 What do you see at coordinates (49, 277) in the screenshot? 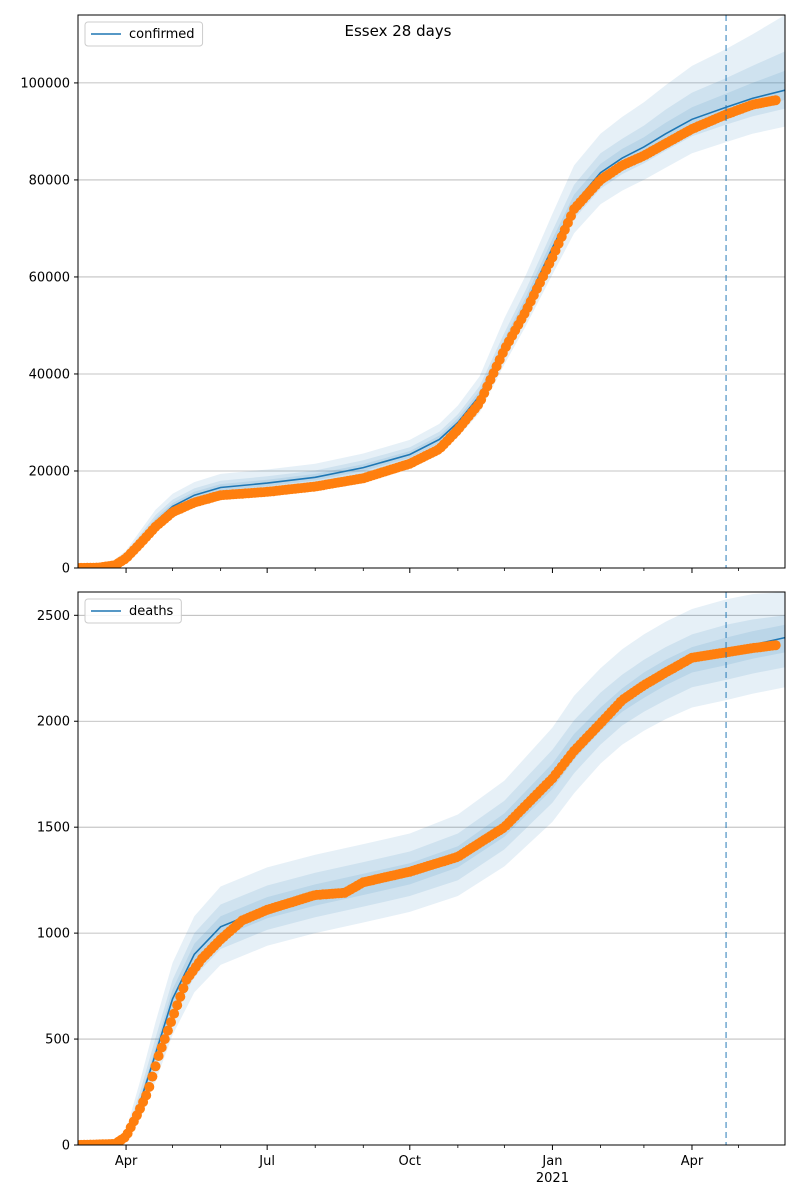
I see `y-tick-label: 60000` at bounding box center [49, 277].